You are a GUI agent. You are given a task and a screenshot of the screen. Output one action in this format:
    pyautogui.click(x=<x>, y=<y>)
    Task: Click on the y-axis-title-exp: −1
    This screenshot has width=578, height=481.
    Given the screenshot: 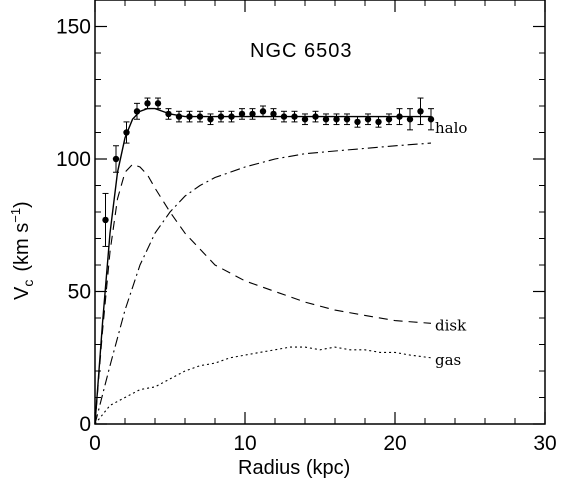 What is the action you would take?
    pyautogui.click(x=15, y=215)
    